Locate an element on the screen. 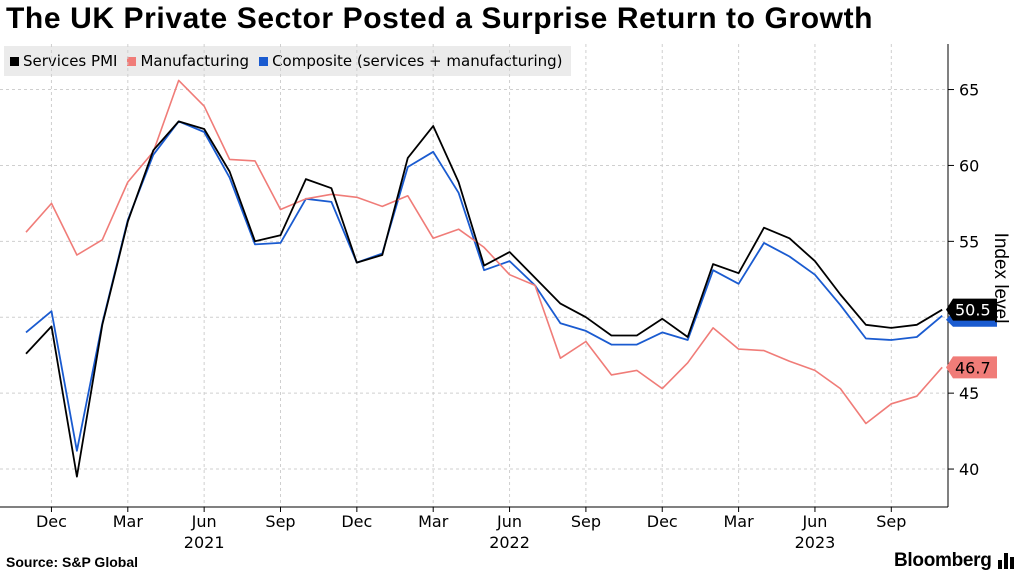  composite-swatch-icon is located at coordinates (264, 61).